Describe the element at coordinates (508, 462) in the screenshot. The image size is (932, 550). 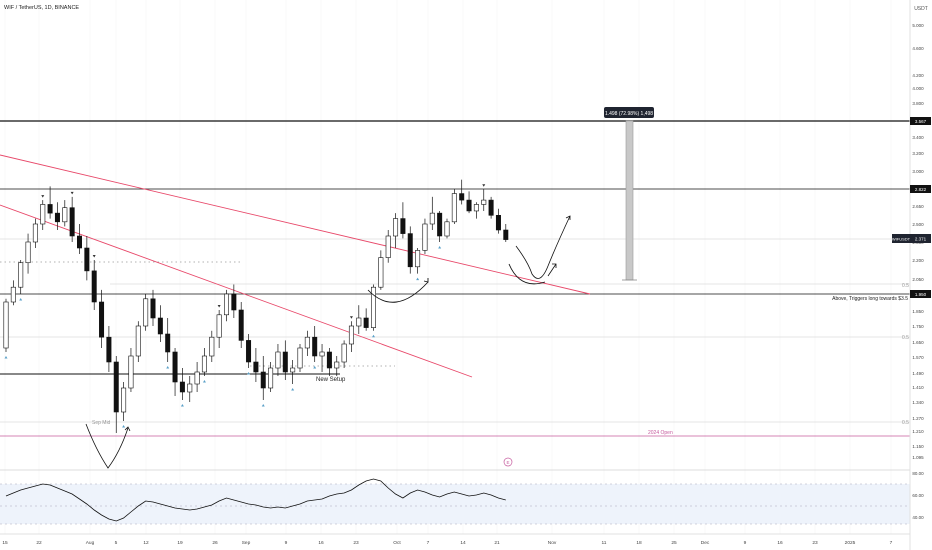
I see `event-icon` at that location.